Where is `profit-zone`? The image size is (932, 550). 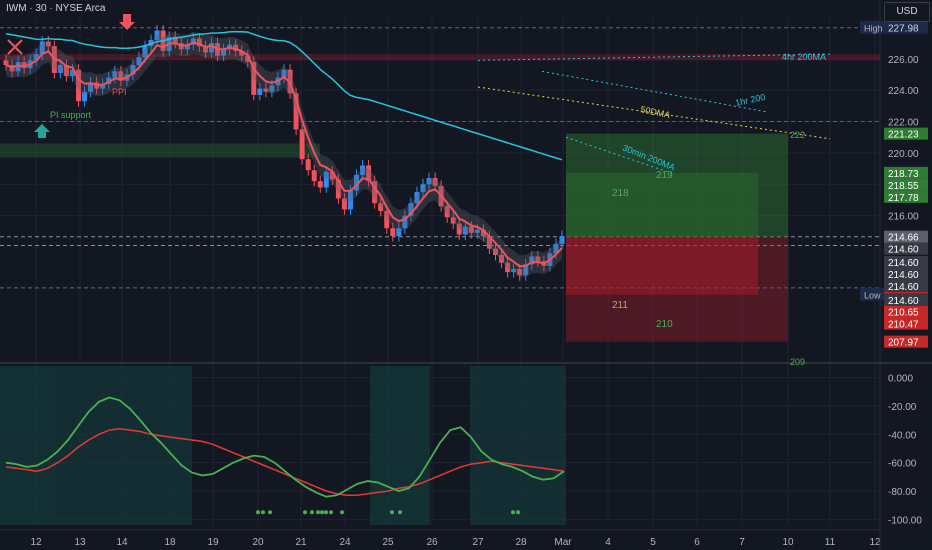 profit-zone is located at coordinates (677, 185).